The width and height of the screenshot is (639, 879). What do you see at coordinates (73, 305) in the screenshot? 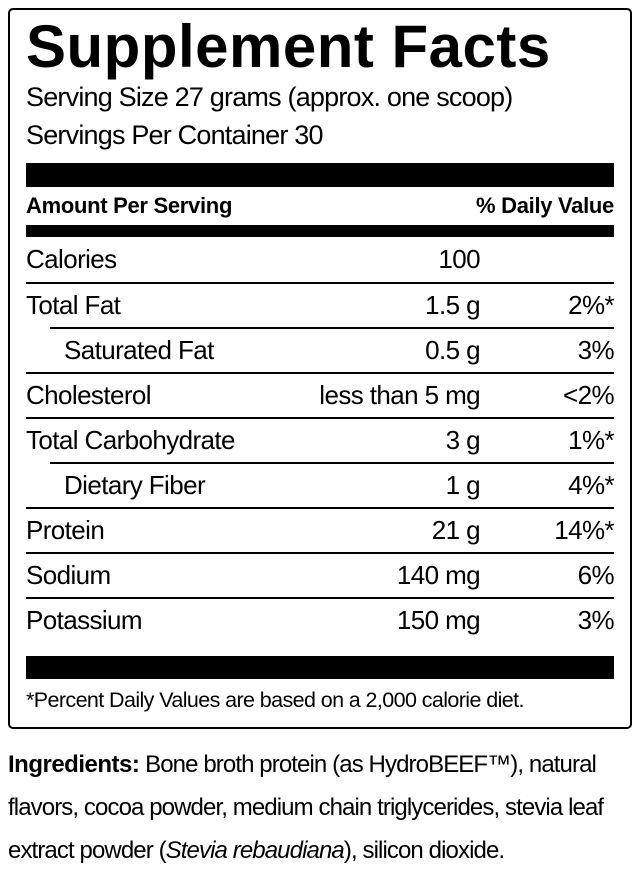
I see `nutrient-name: Total Fat` at bounding box center [73, 305].